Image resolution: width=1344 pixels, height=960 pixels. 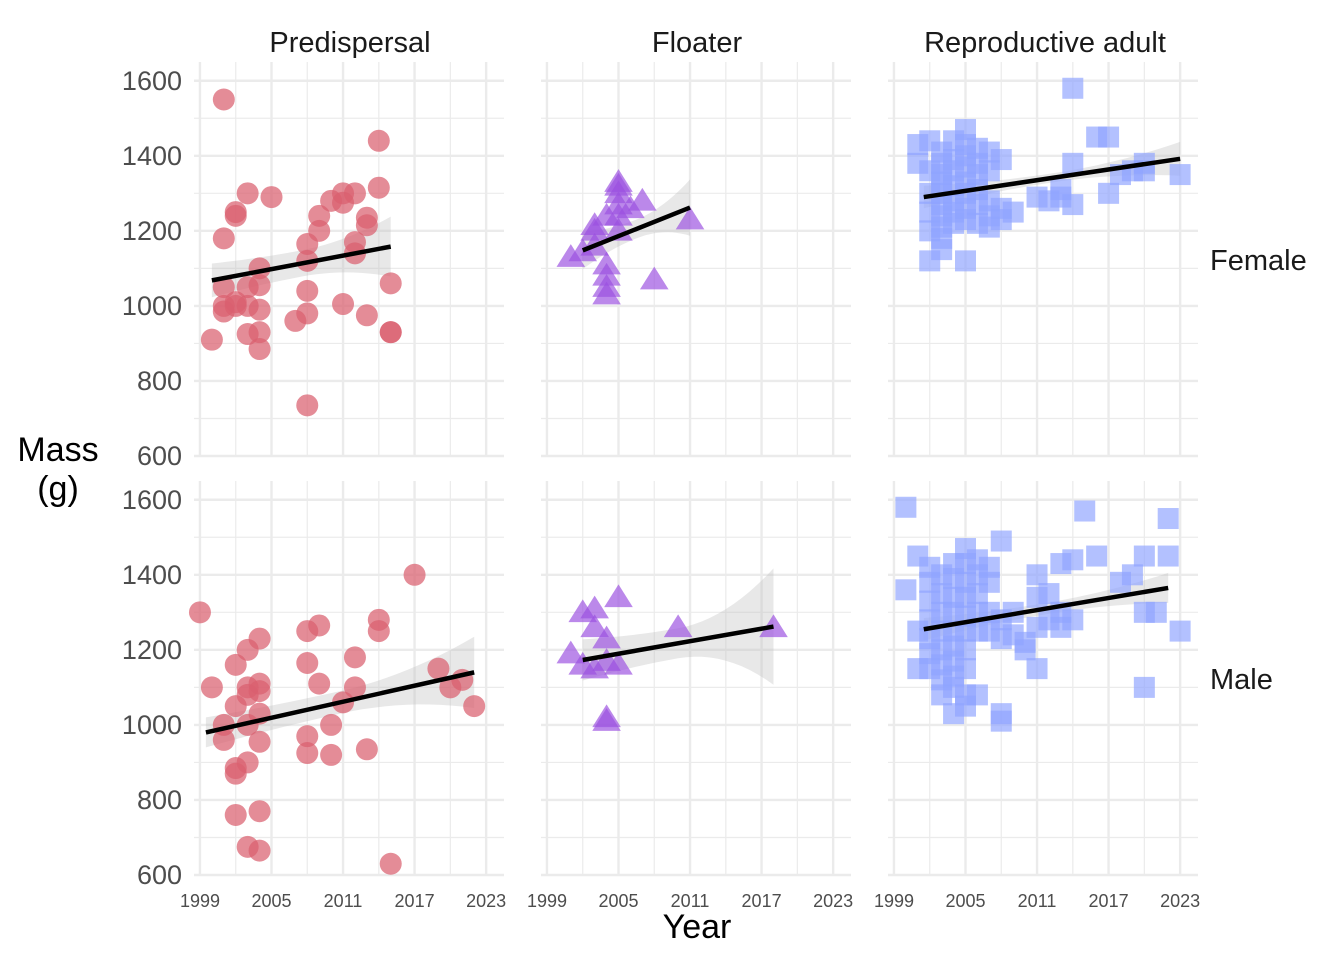 What do you see at coordinates (636, 229) in the screenshot?
I see `trend-line-female-floater` at bounding box center [636, 229].